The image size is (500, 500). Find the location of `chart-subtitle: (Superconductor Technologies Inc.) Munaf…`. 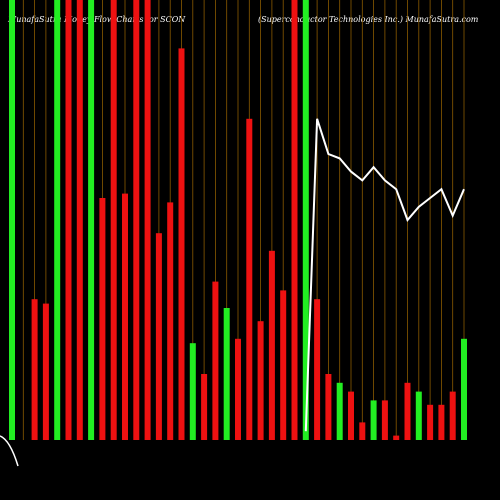

chart-subtitle: (Superconductor Technologies Inc.) Munaf… is located at coordinates (368, 19).